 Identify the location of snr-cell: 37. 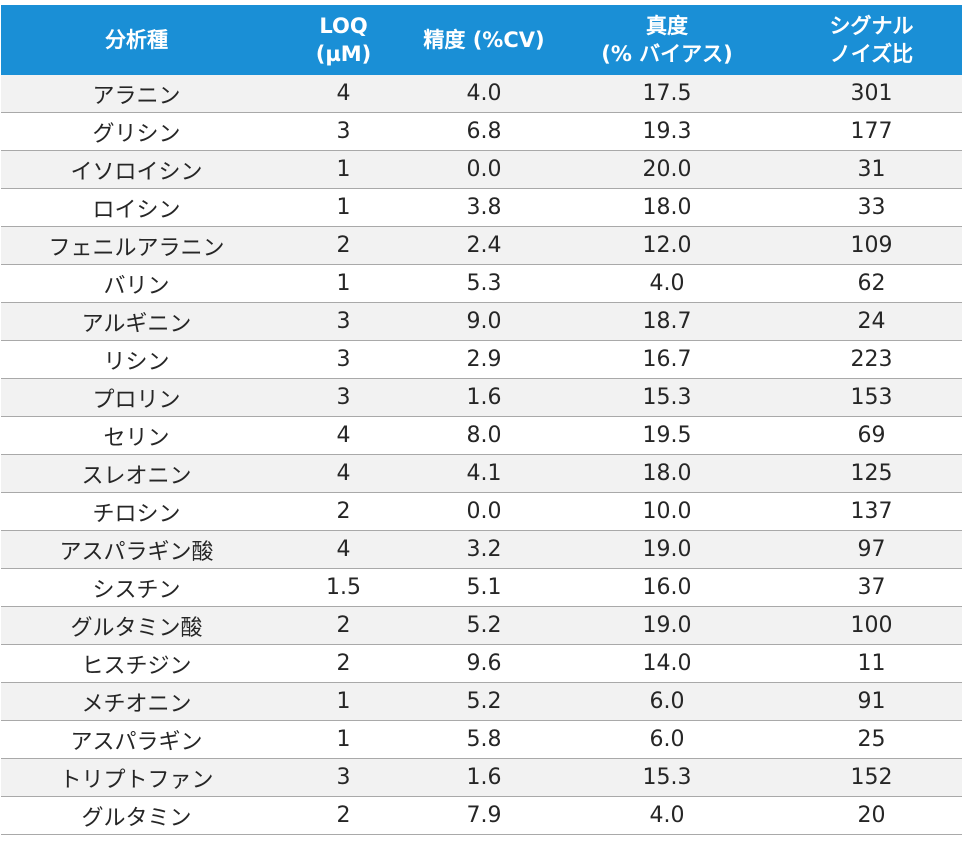
(871, 587).